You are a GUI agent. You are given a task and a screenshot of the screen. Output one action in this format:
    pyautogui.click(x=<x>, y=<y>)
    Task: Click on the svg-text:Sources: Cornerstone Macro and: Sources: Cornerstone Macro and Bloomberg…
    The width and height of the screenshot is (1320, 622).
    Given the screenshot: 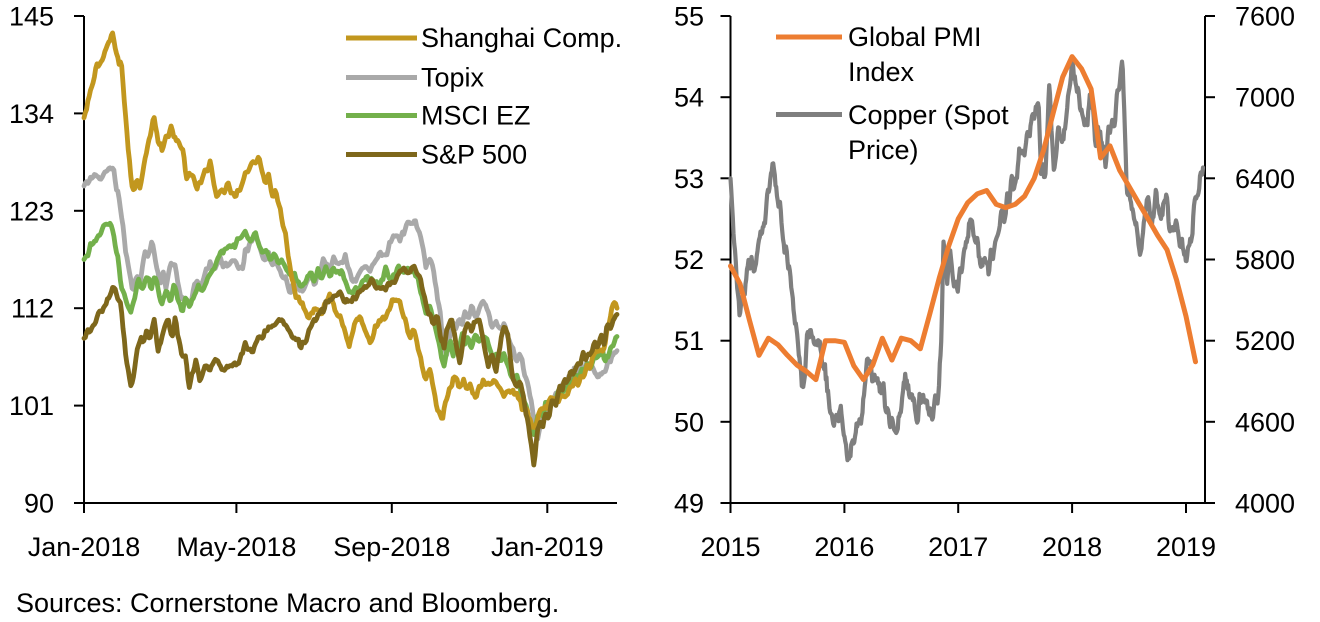 What is the action you would take?
    pyautogui.click(x=287, y=603)
    